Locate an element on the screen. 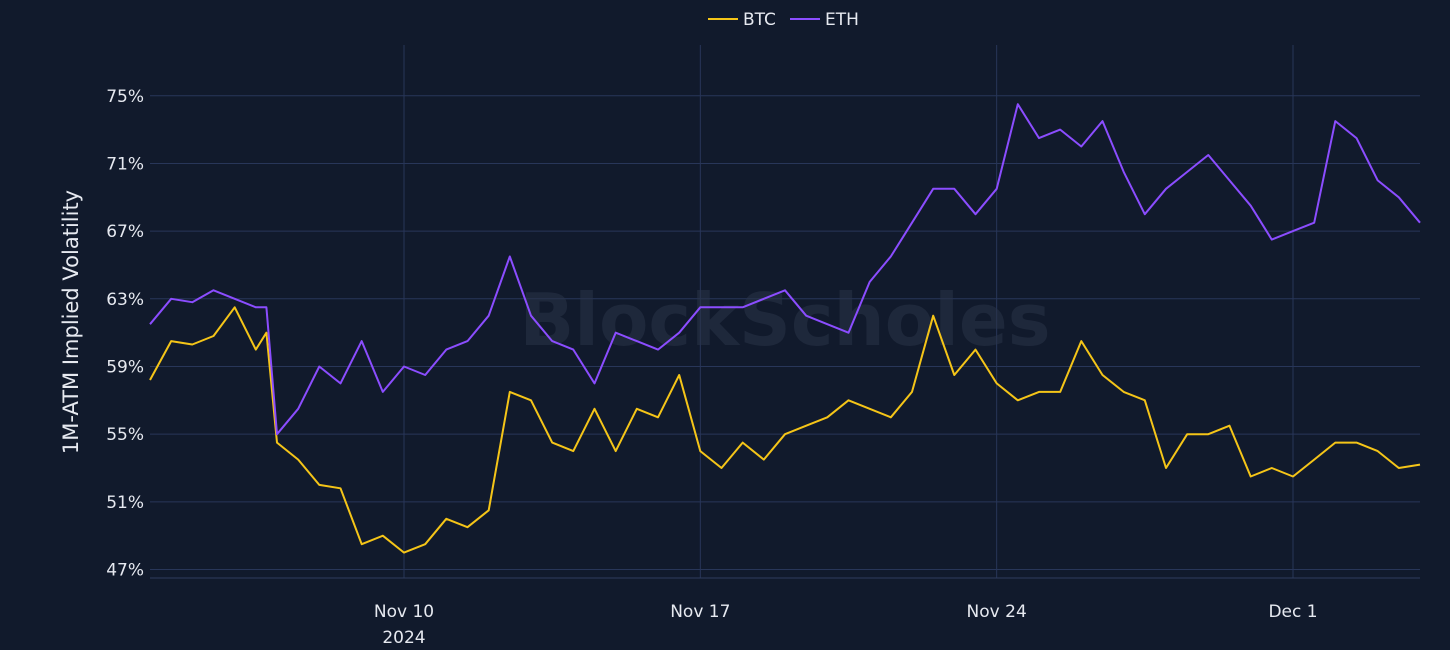 This screenshot has width=1450, height=650. legend-item-eth: ETH is located at coordinates (824, 20).